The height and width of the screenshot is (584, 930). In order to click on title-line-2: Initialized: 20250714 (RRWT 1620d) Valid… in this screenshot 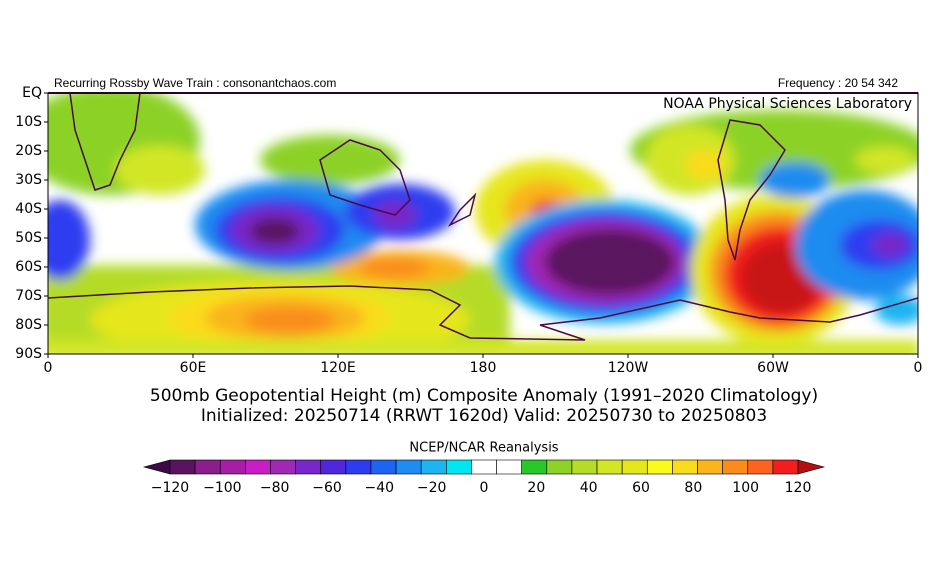, I will do `click(484, 416)`.